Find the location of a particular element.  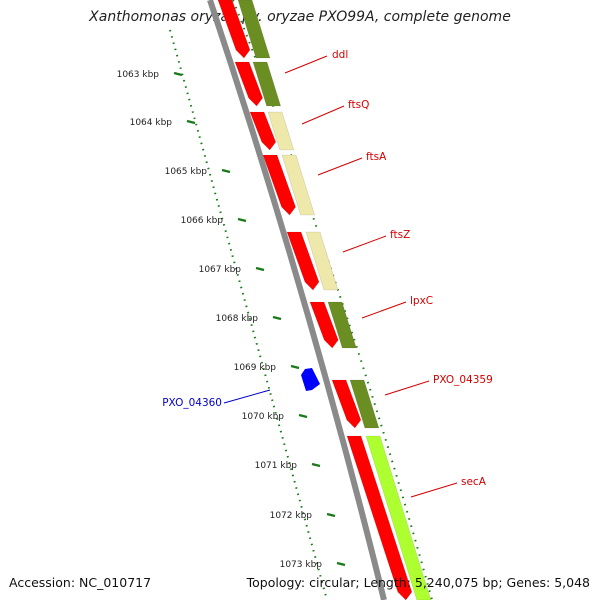

ruler-tick-label: 1065 kbp is located at coordinates (186, 172).